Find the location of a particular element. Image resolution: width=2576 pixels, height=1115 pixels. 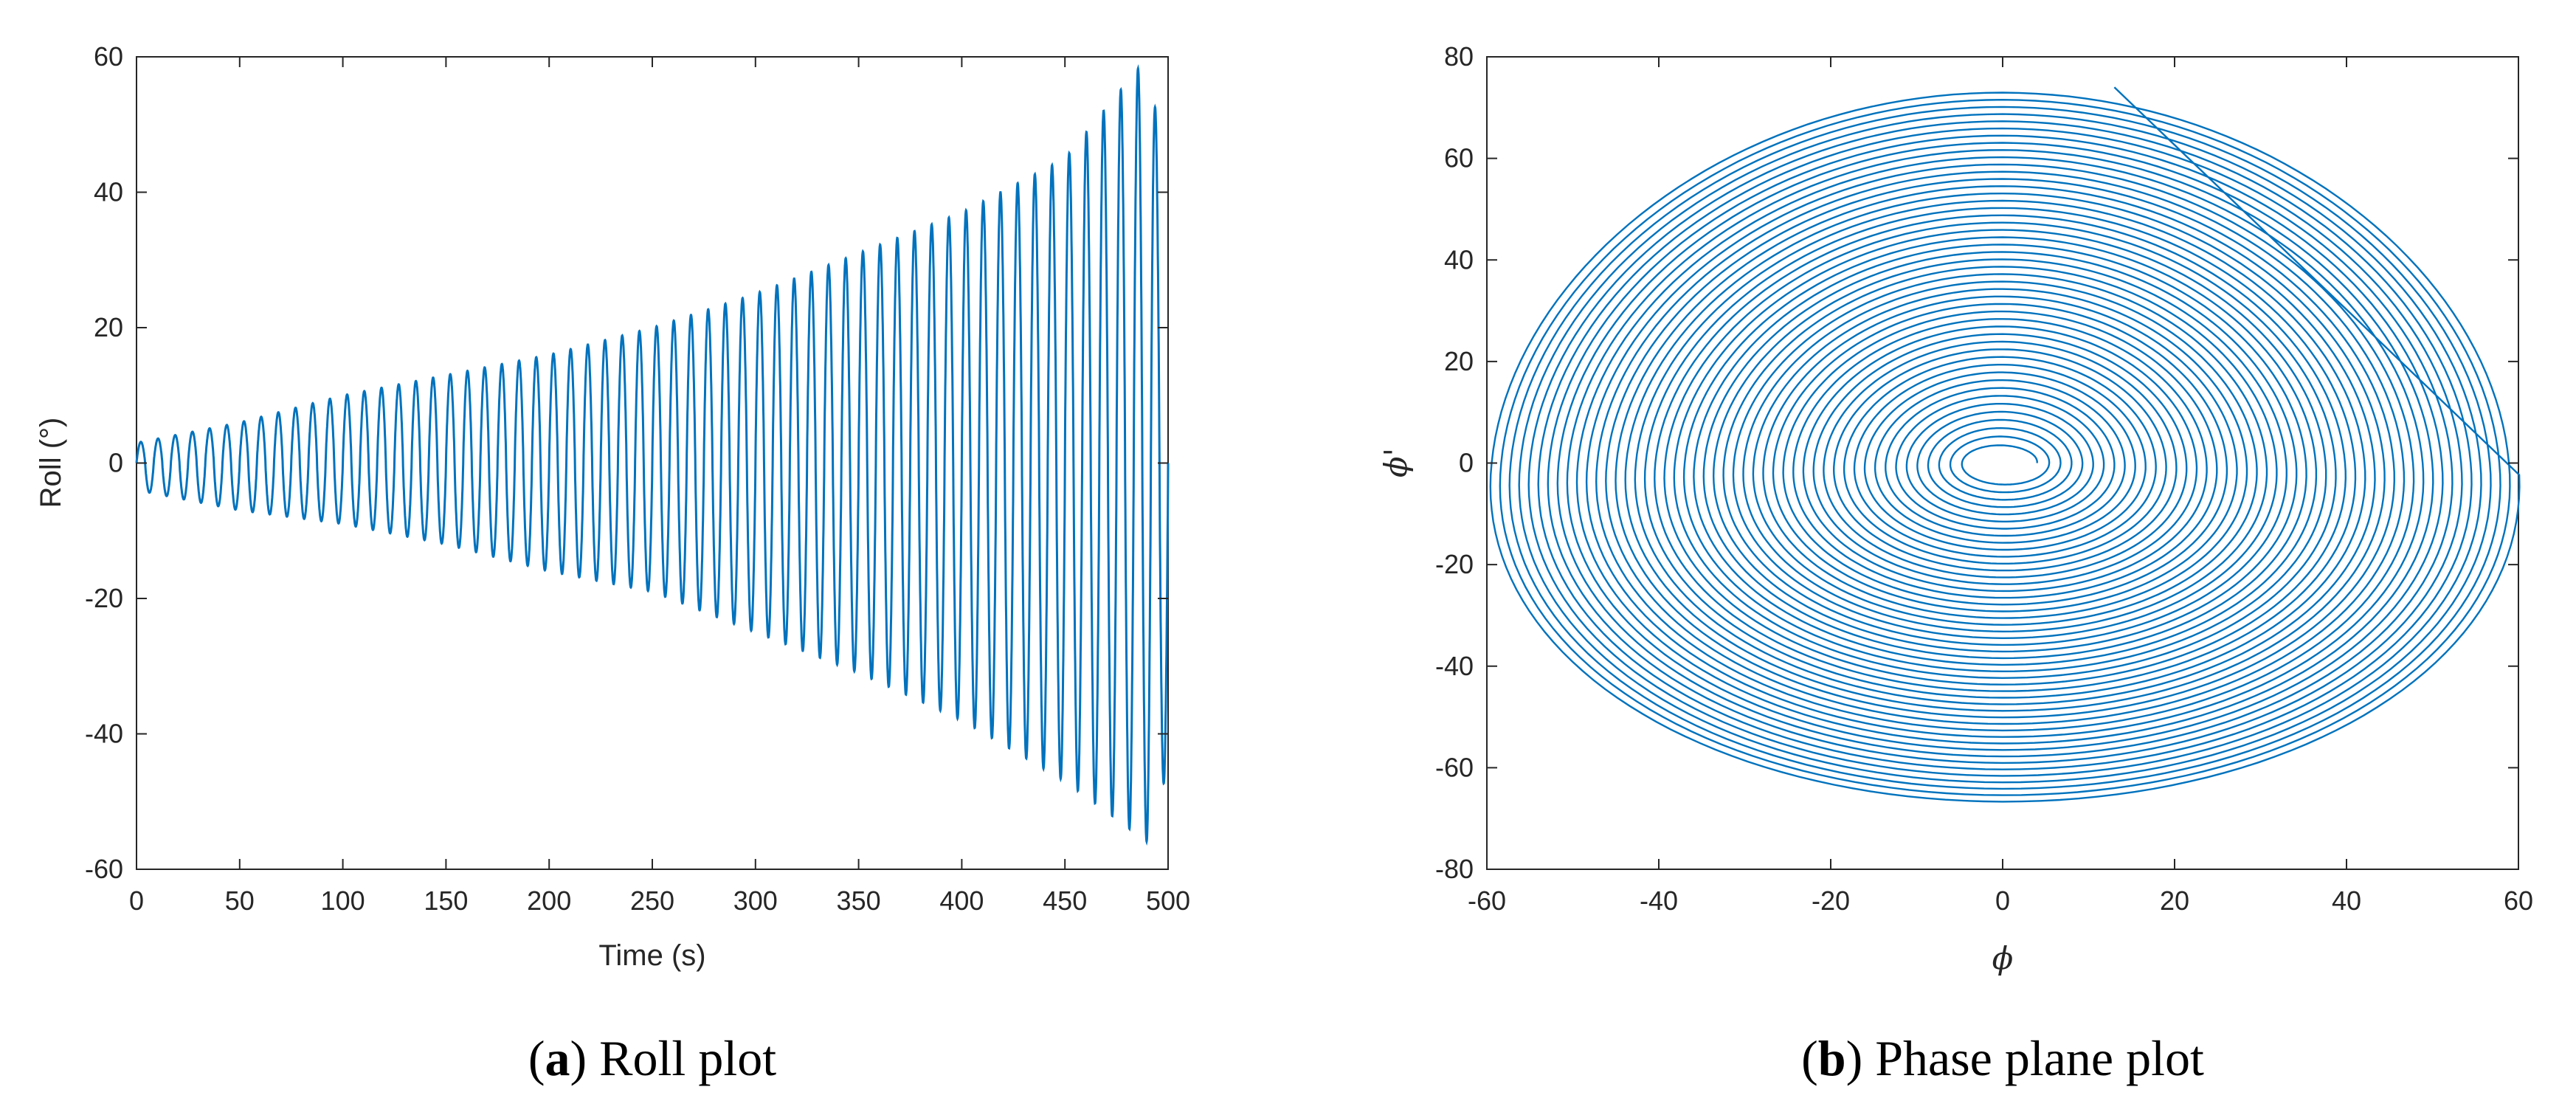

phase-x-tick-label: 40 is located at coordinates (2346, 901).